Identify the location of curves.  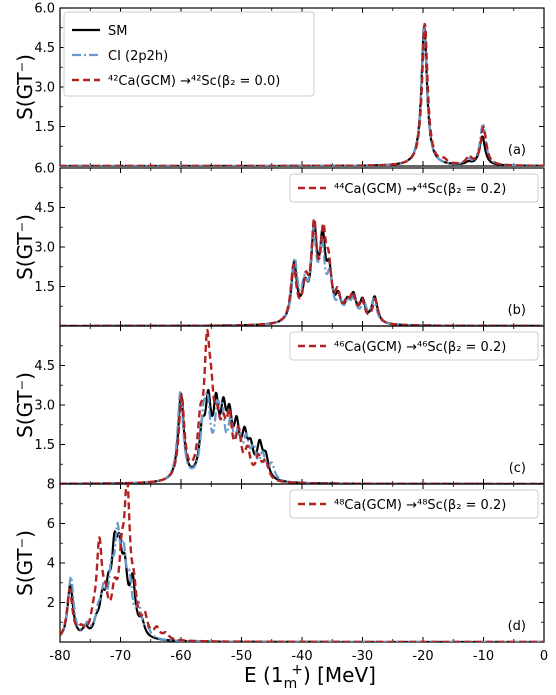
(302, 271).